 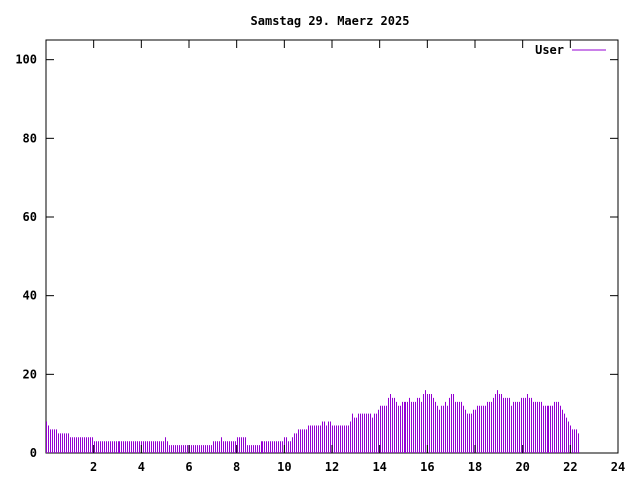 I want to click on x-tick-label: 24, so click(x=618, y=467).